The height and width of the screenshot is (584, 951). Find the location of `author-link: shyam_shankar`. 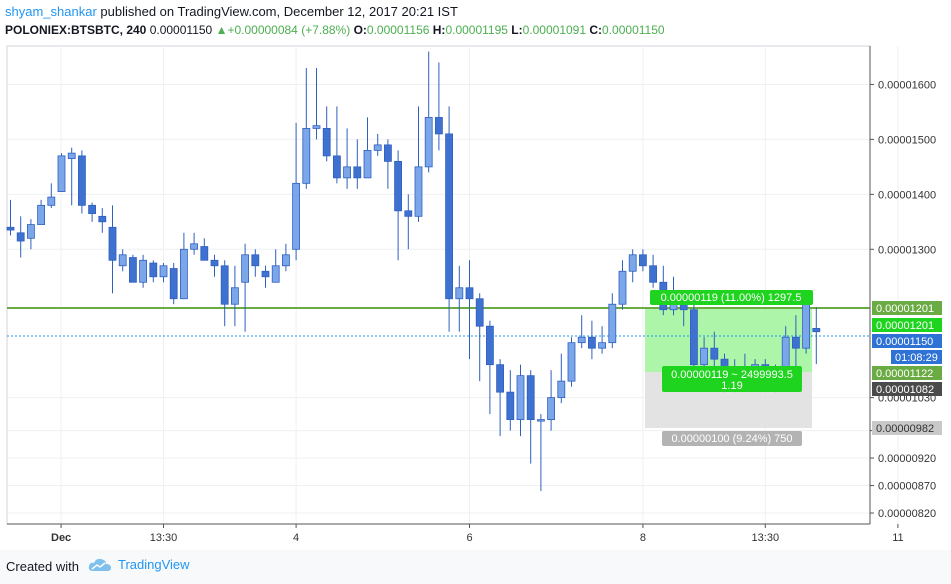

author-link: shyam_shankar is located at coordinates (51, 11).